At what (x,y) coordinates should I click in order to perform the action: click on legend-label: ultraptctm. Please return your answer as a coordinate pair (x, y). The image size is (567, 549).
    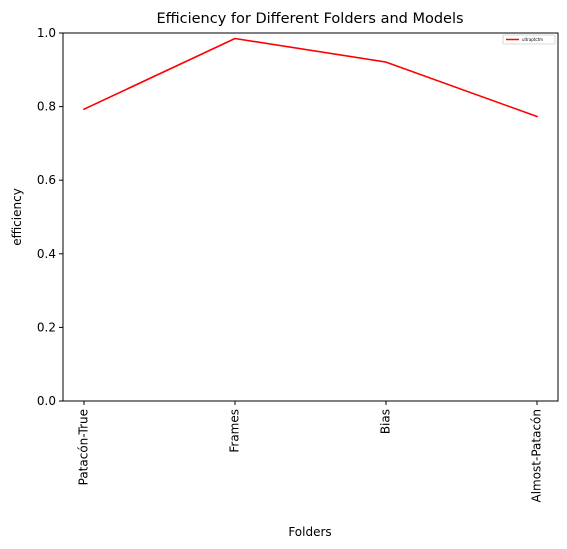
    Looking at the image, I should click on (532, 39).